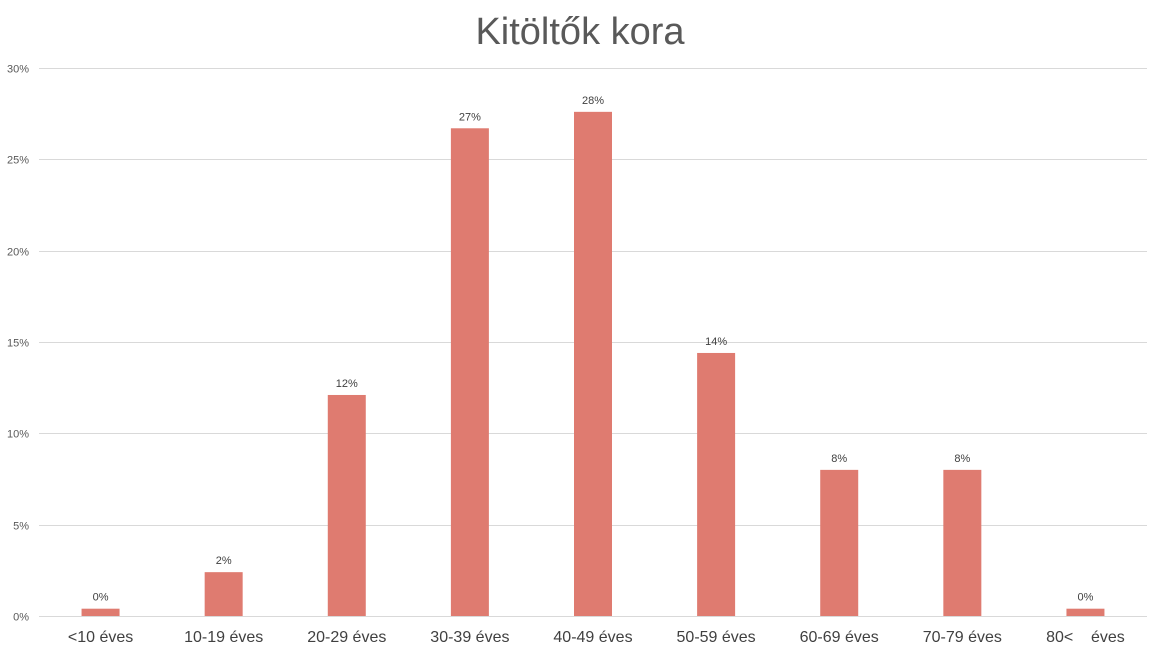  I want to click on y-tick-label: 15%, so click(18, 344).